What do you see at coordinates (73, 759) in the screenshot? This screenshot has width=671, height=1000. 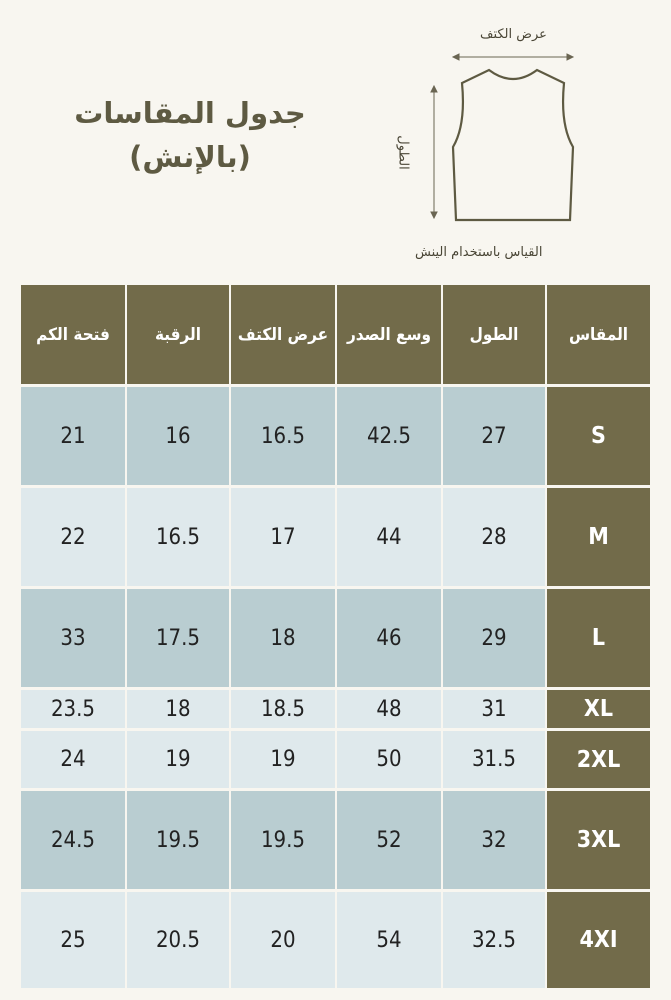 I see `table-cell: 24` at bounding box center [73, 759].